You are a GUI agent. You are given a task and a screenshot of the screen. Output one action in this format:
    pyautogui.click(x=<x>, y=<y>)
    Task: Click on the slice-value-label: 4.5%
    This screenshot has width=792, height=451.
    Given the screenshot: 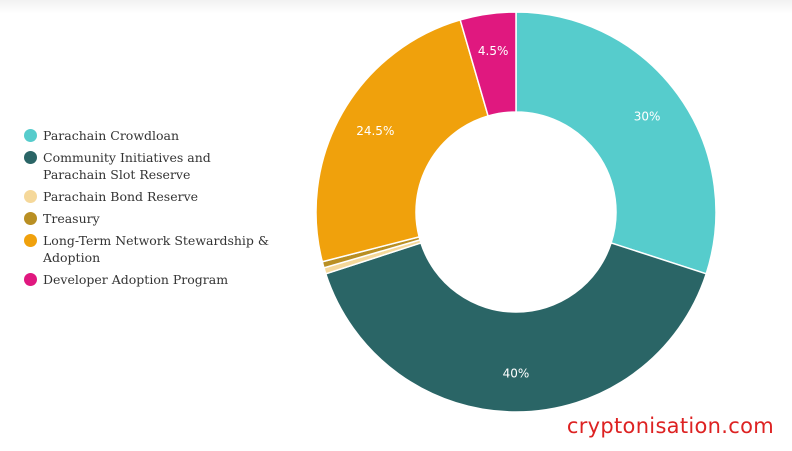 What is the action you would take?
    pyautogui.click(x=493, y=51)
    